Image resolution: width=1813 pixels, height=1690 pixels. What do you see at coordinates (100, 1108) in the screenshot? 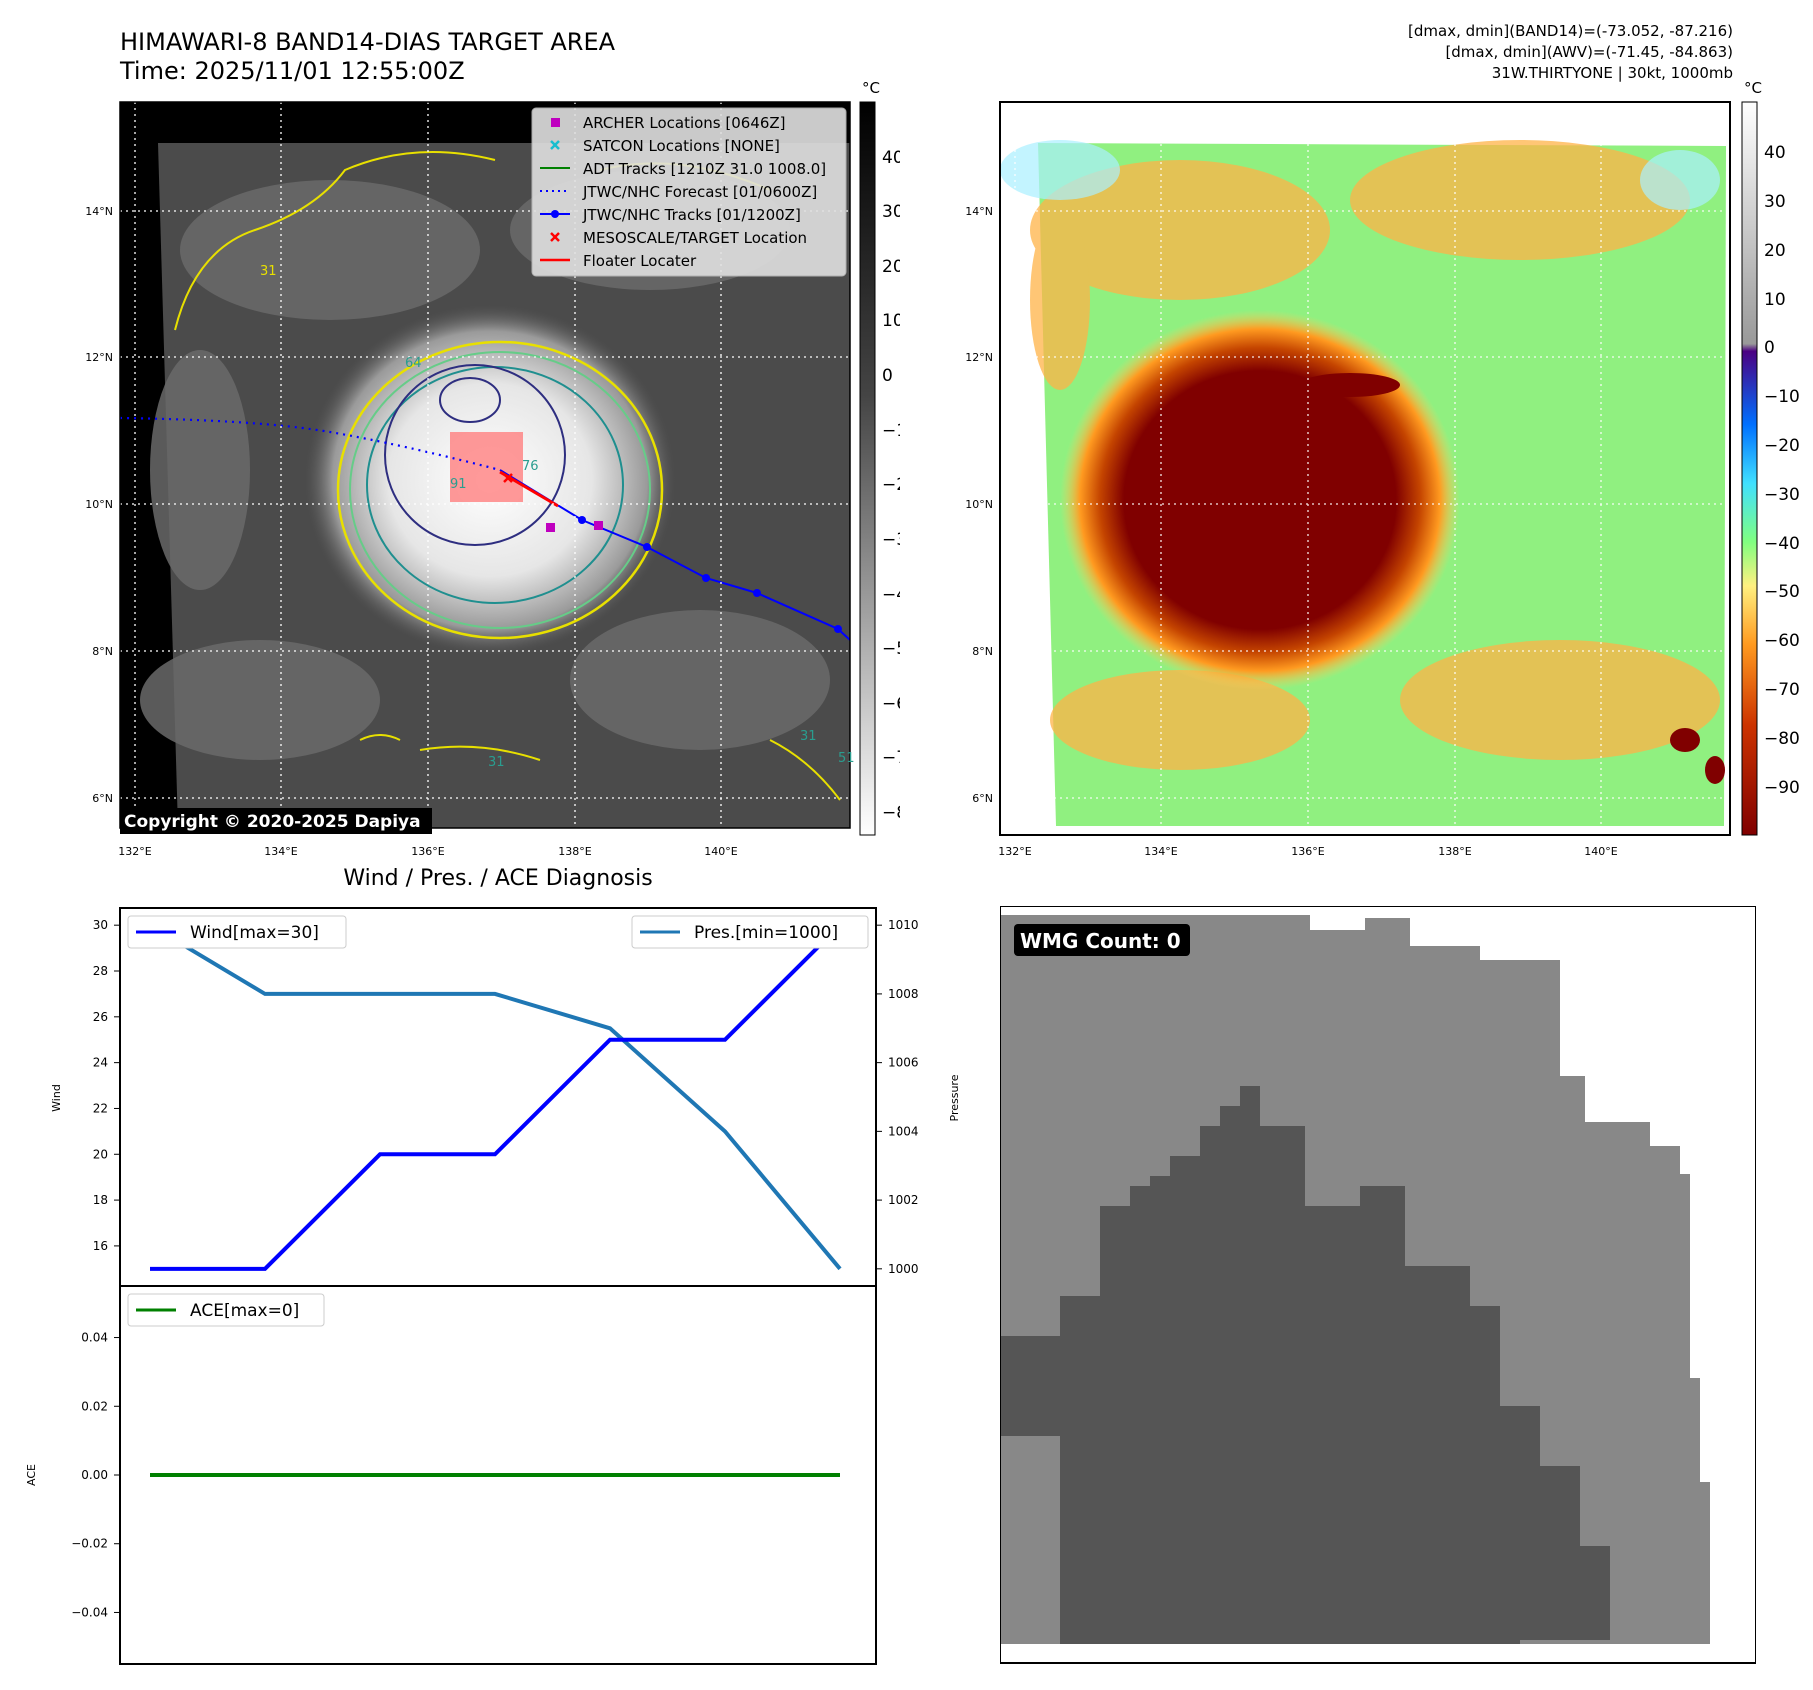
I see `wind-tick-label: 22` at bounding box center [100, 1108].